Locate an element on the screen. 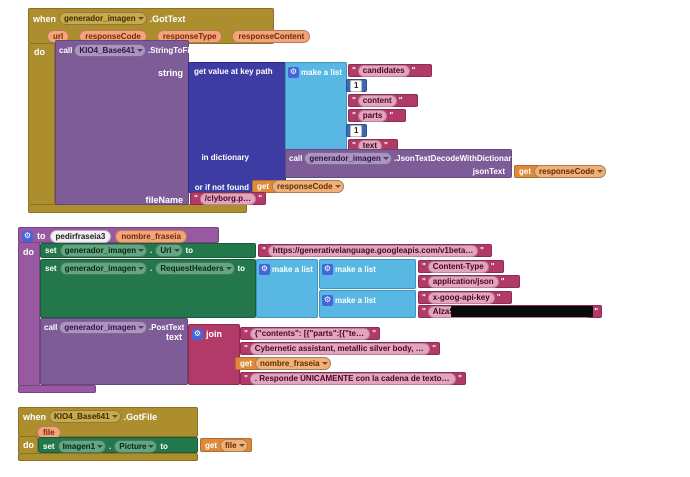 Image resolution: width=690 pixels, height=477 pixels. procedure-header: to pedirfraseia3 nombre_fraseia is located at coordinates (118, 235).